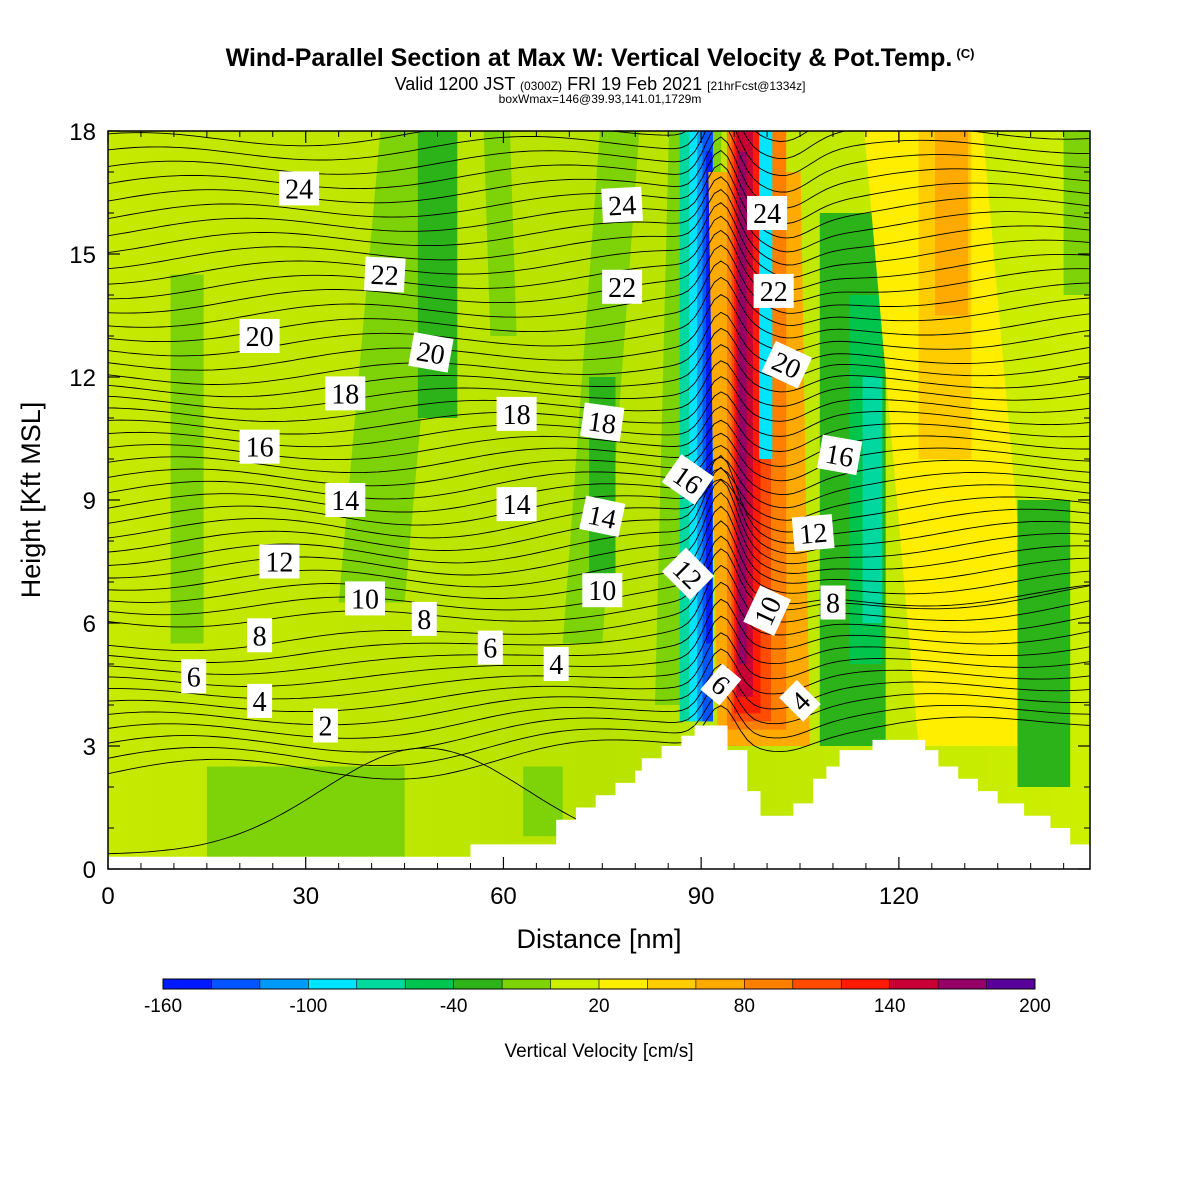  What do you see at coordinates (89, 501) in the screenshot?
I see `y-tick-label: 9` at bounding box center [89, 501].